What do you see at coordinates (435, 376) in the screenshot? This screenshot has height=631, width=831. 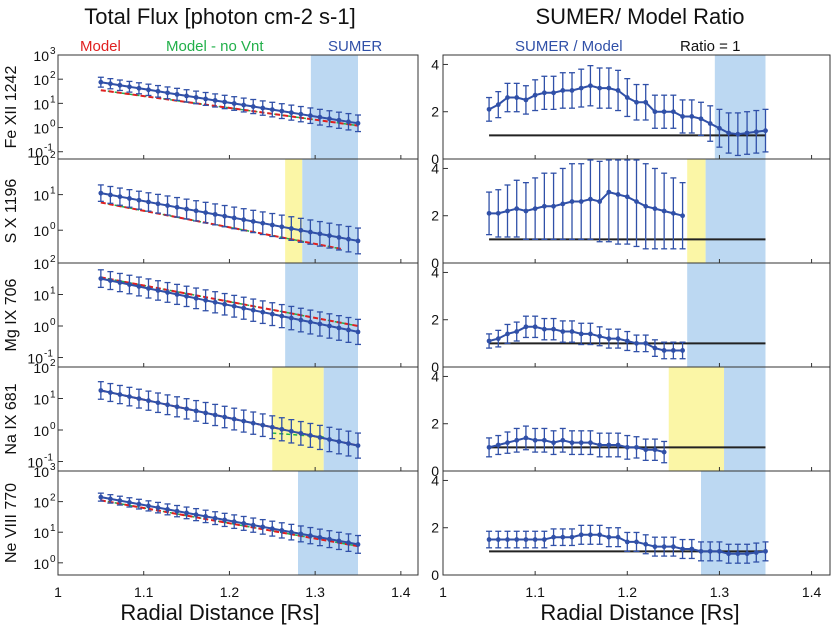 I see `y-tick-label: 4` at bounding box center [435, 376].